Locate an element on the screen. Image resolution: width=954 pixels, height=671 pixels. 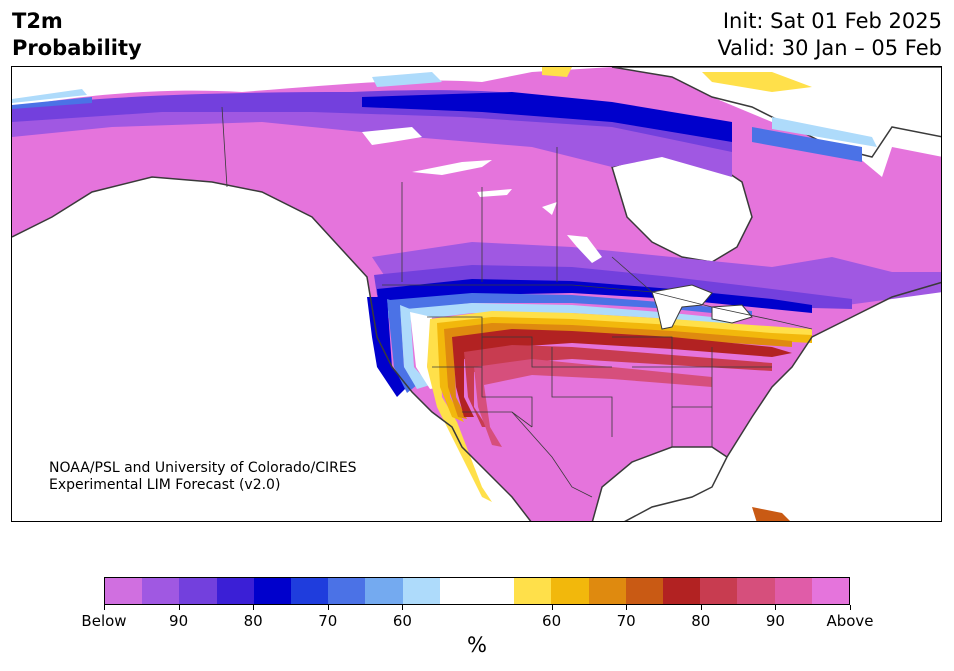
band-west-coast-cold is located at coordinates (387, 347).